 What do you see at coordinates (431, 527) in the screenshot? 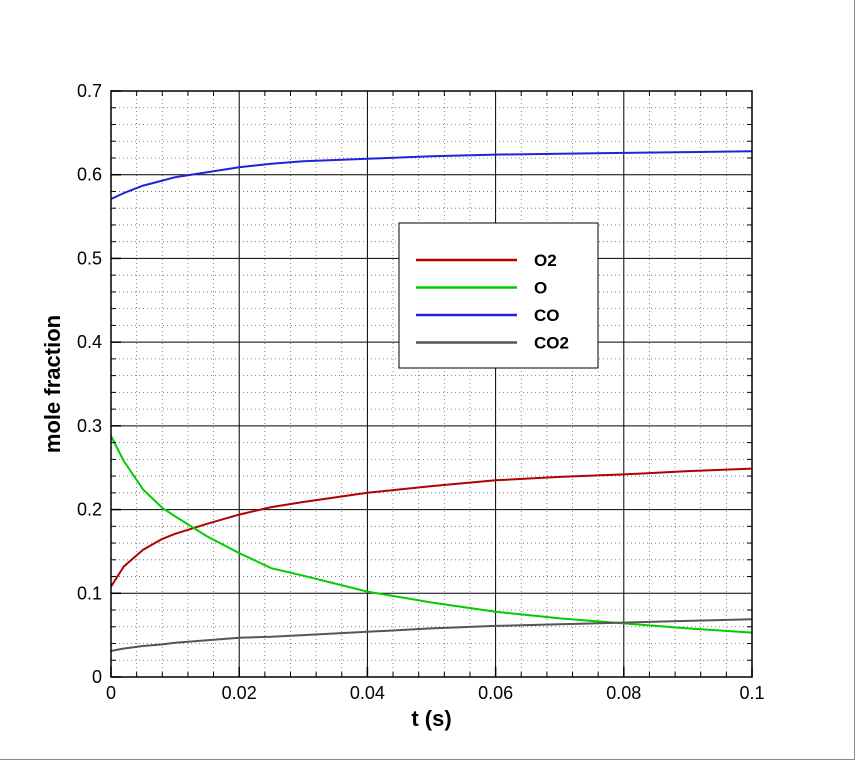
I see `series-line-o2` at bounding box center [431, 527].